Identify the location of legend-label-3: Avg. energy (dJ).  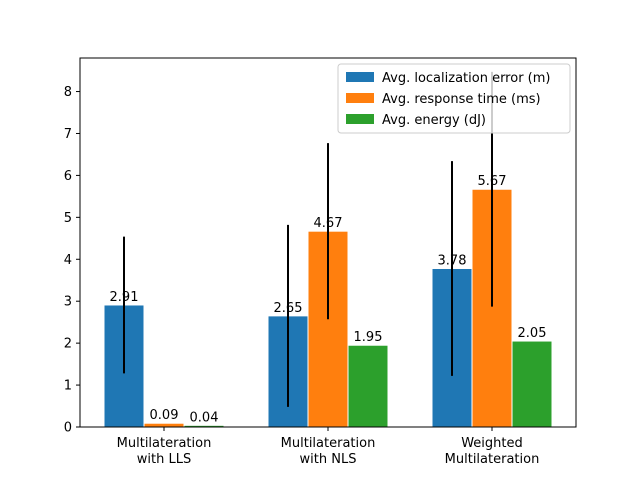
(434, 120).